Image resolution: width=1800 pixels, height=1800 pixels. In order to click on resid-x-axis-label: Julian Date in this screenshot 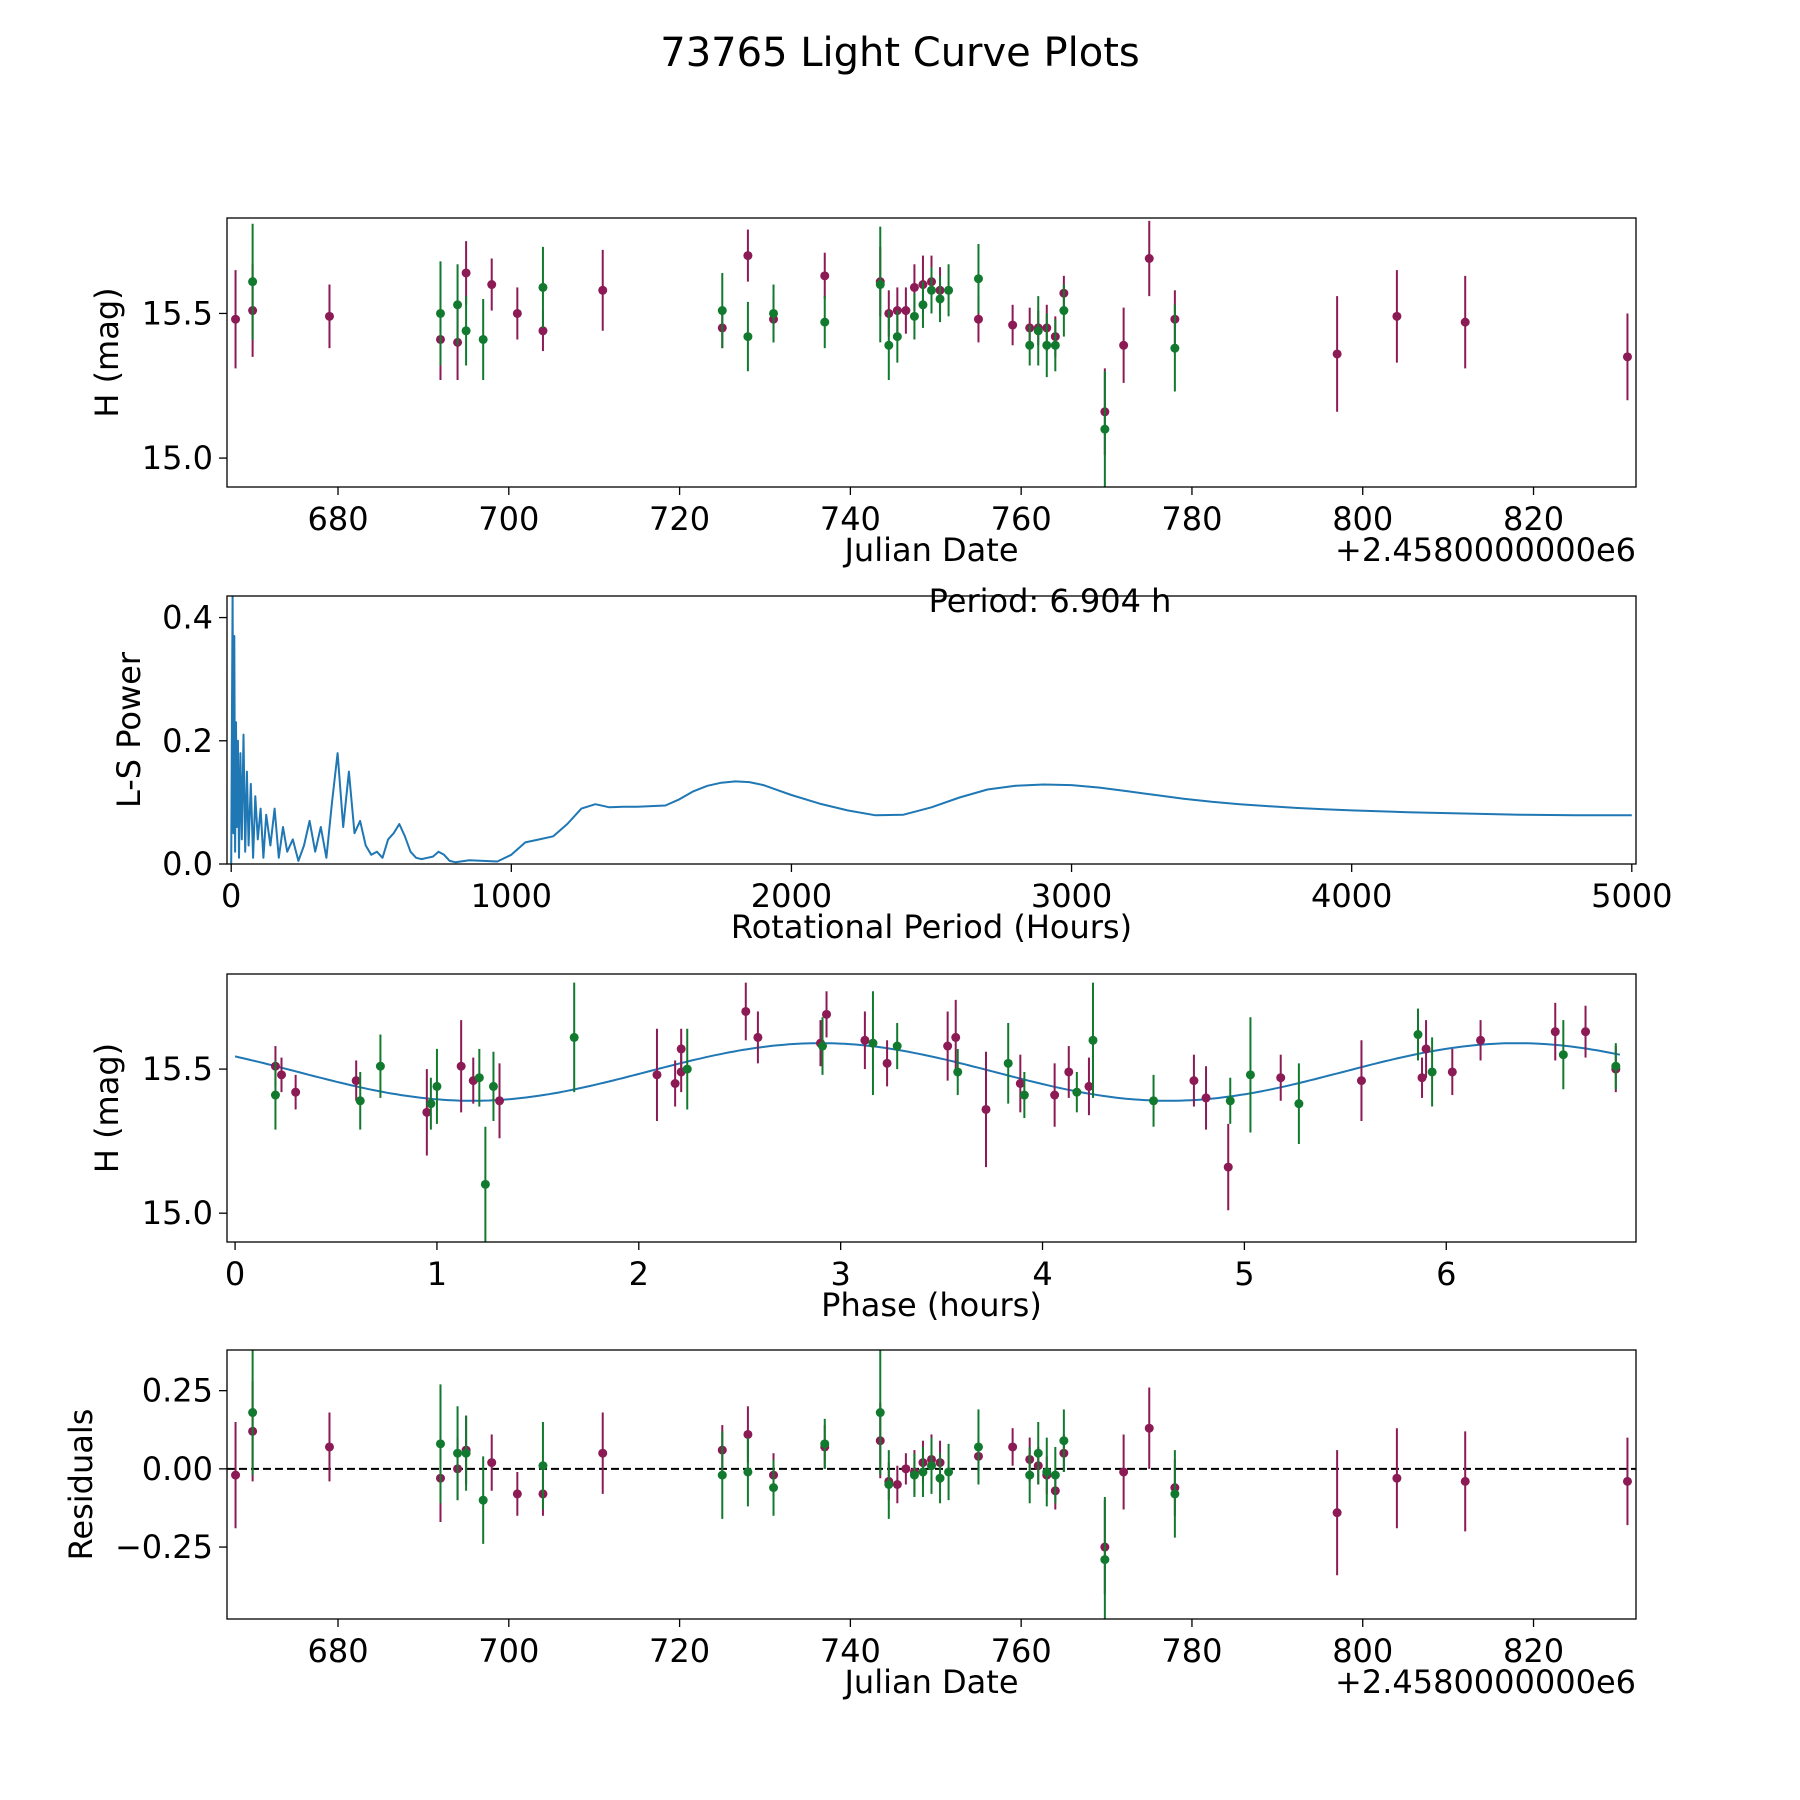, I will do `click(930, 1682)`.